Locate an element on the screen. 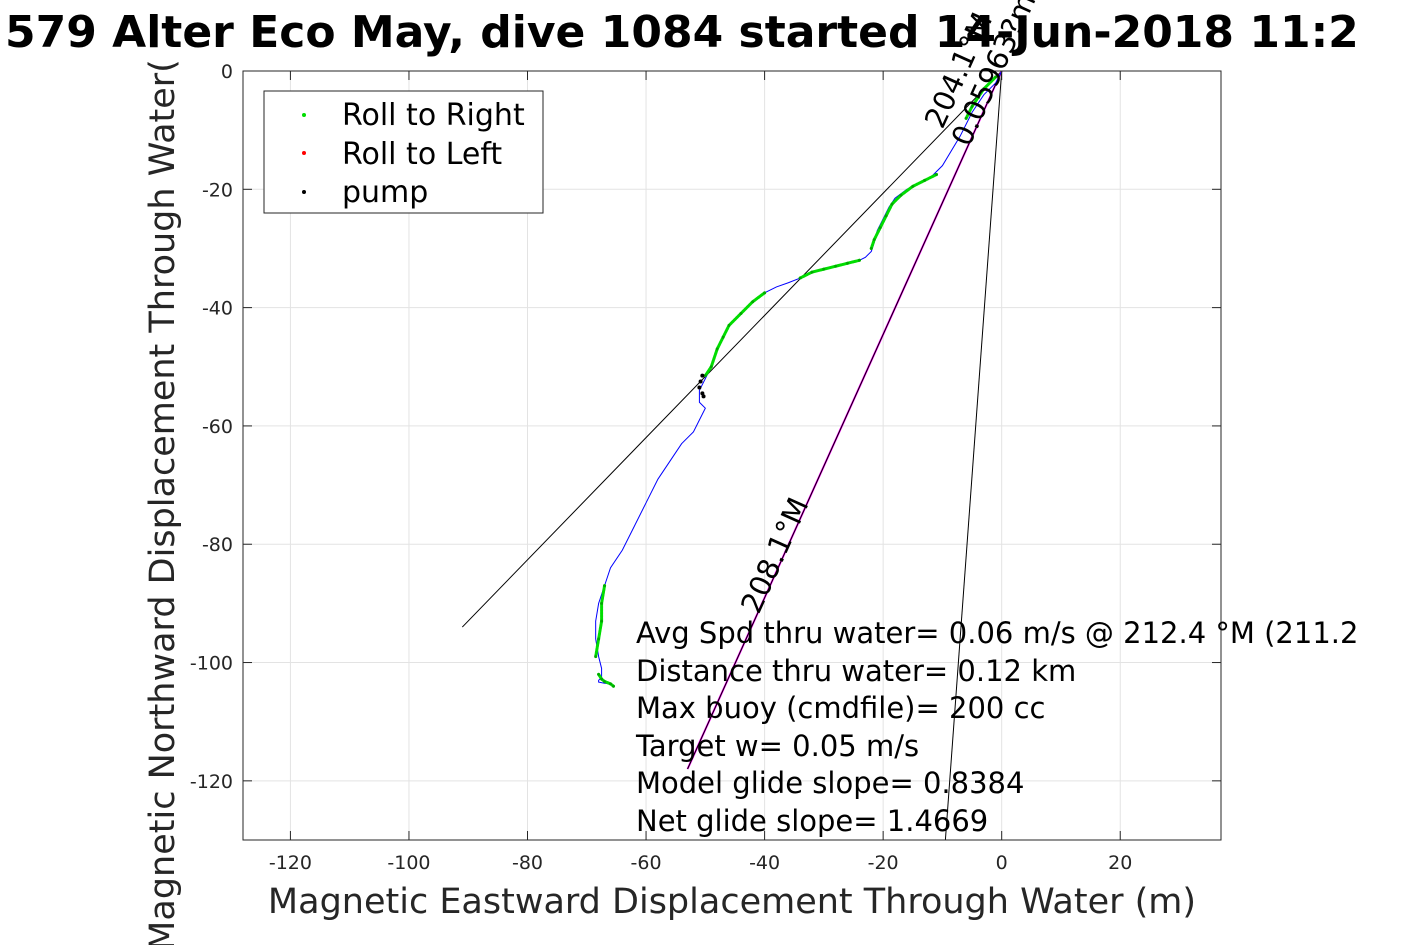 This screenshot has width=1417, height=945. y-tick-label: 0 is located at coordinates (227, 72).